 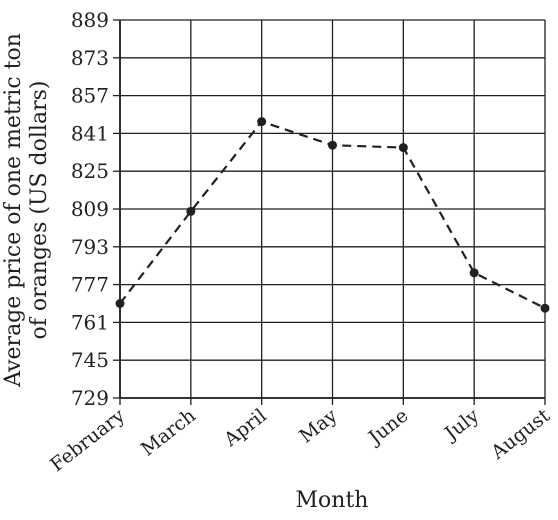 I want to click on x-tick-label: March, so click(x=168, y=433).